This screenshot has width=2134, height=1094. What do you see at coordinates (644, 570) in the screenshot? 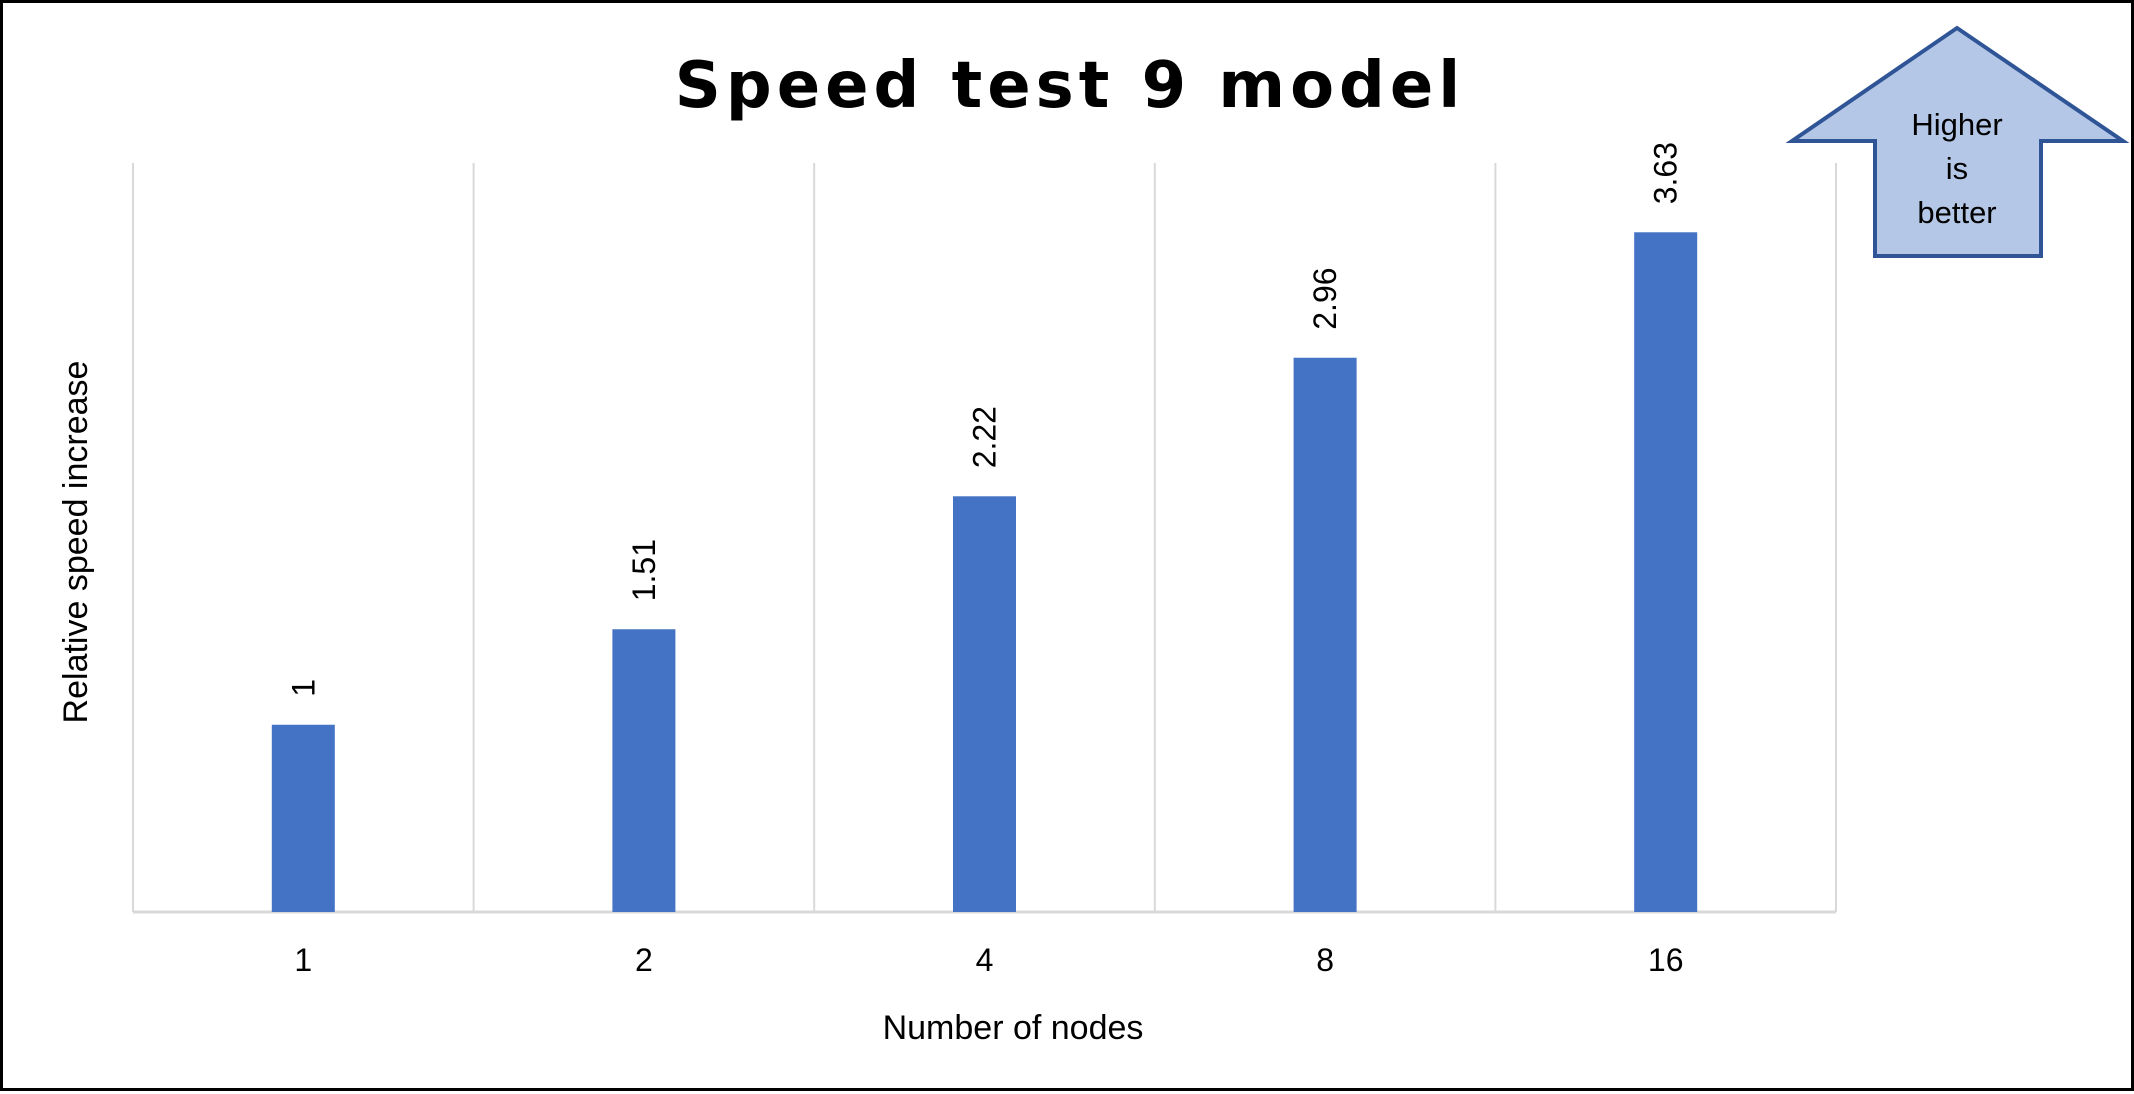
I see `data-label-2: 1.51` at bounding box center [644, 570].